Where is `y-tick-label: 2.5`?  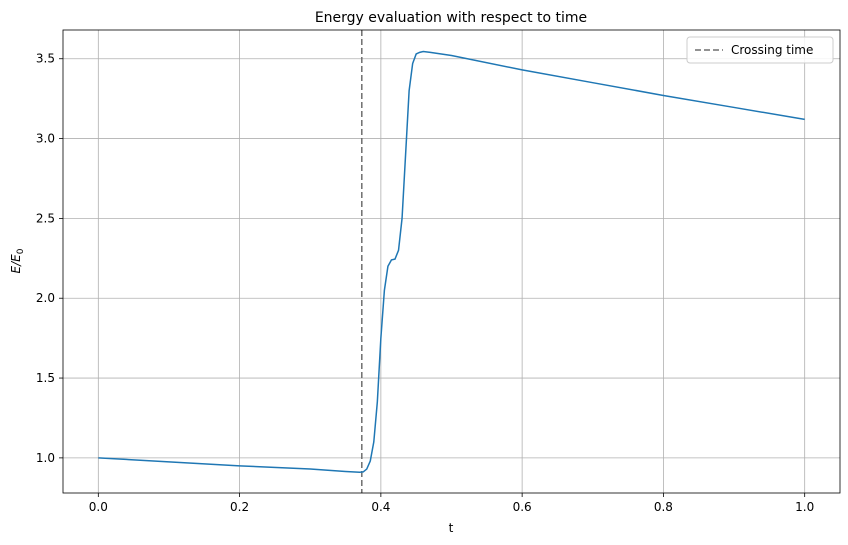
y-tick-label: 2.5 is located at coordinates (45, 218).